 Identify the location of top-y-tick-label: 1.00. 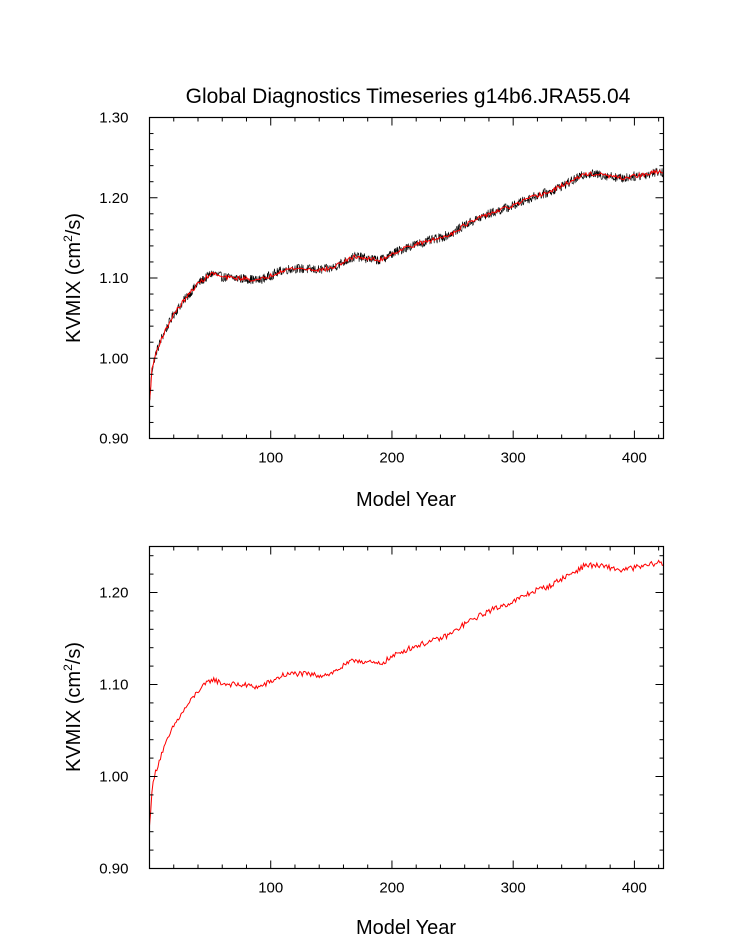
(113, 358).